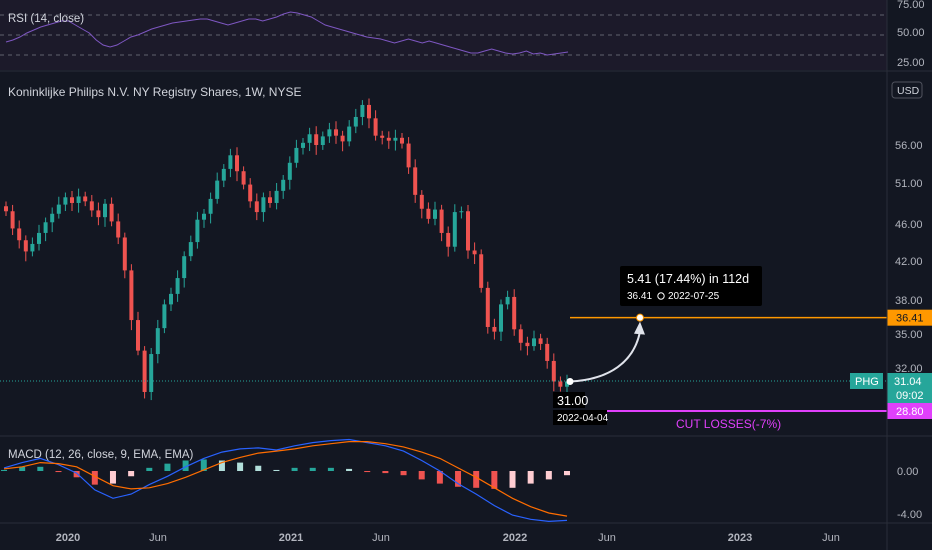 This screenshot has height=550, width=932. I want to click on time-tick-label: 2023, so click(740, 538).